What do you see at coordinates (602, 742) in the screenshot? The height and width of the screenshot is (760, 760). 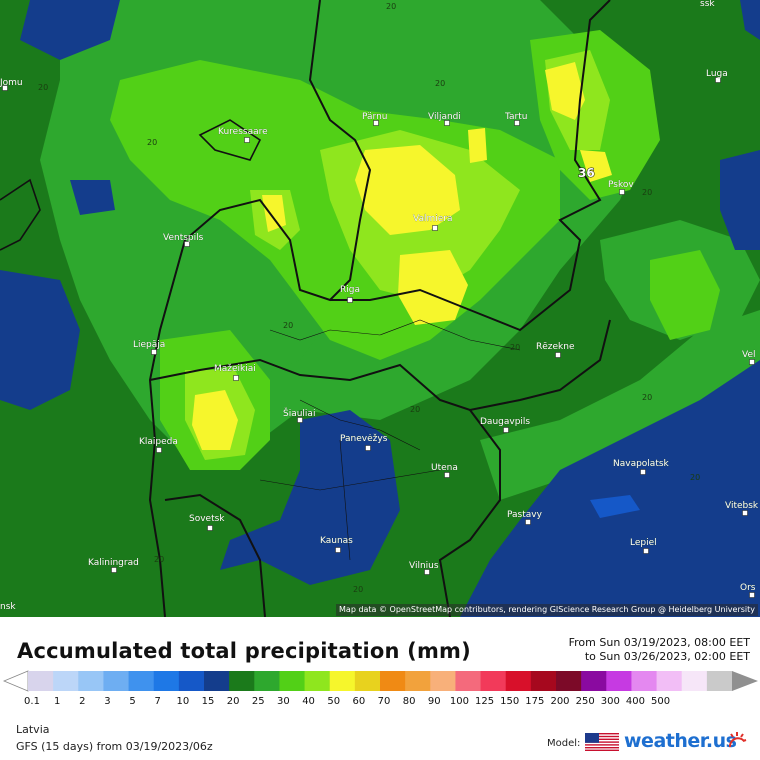 I see `us-flag-icon` at bounding box center [602, 742].